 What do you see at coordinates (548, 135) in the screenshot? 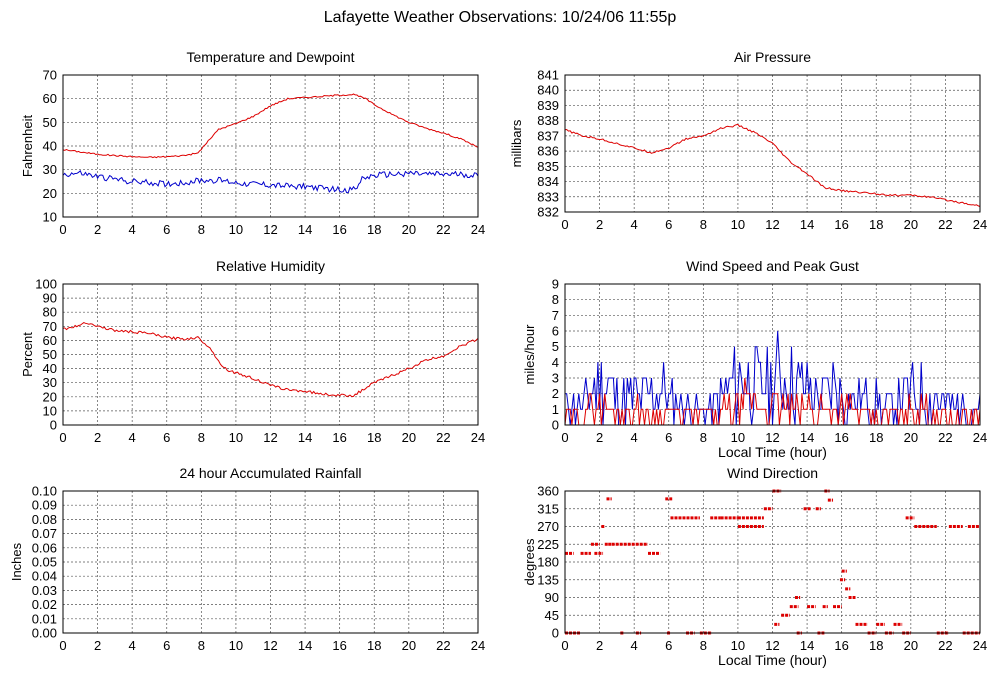
I see `y-tick-label: 837` at bounding box center [548, 135].